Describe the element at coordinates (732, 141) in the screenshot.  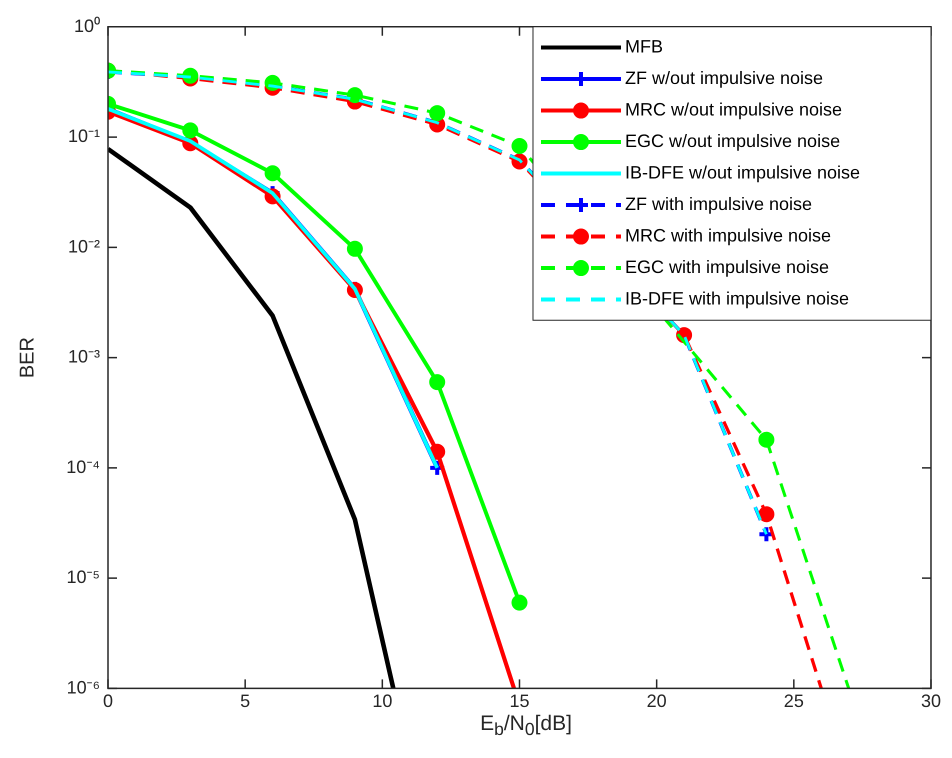
I see `legend-label: EGC w/out impulsive noise` at that location.